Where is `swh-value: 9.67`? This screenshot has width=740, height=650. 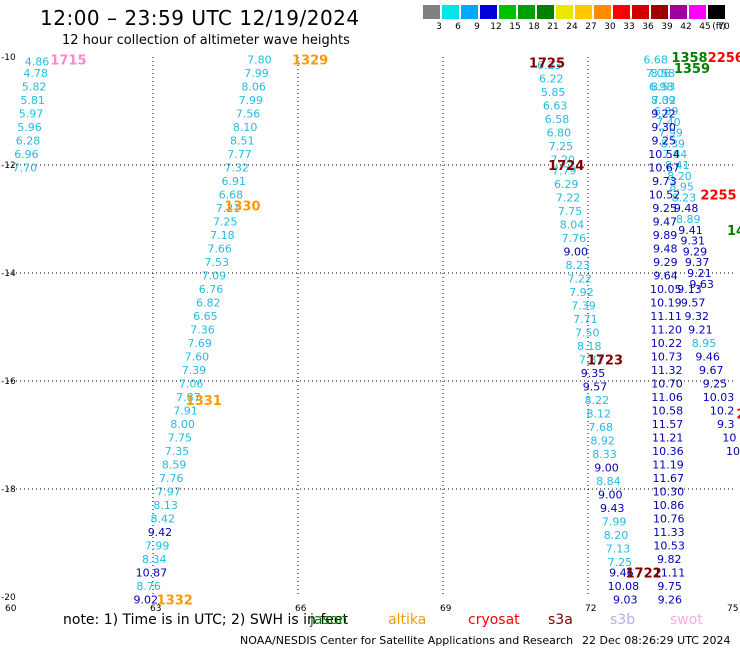 swh-value: 9.67 is located at coordinates (711, 370).